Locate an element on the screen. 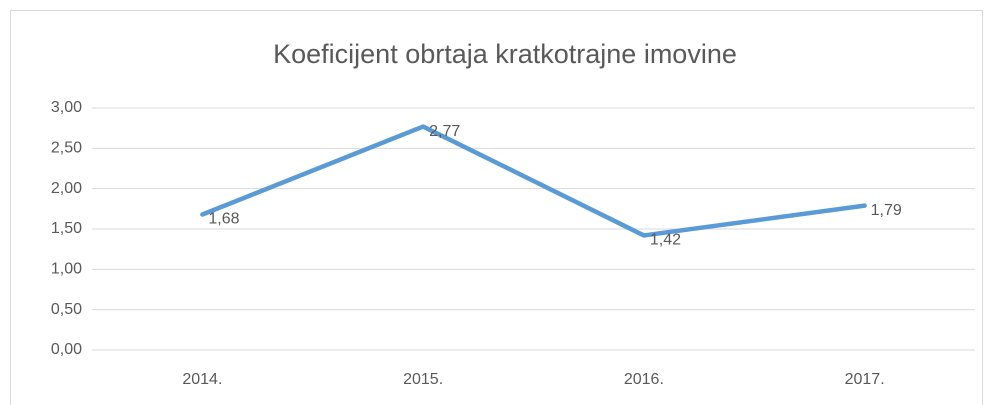 The height and width of the screenshot is (405, 992). chart-title: Koeficijent obrtaja kratkotrajne imovine is located at coordinates (505, 54).